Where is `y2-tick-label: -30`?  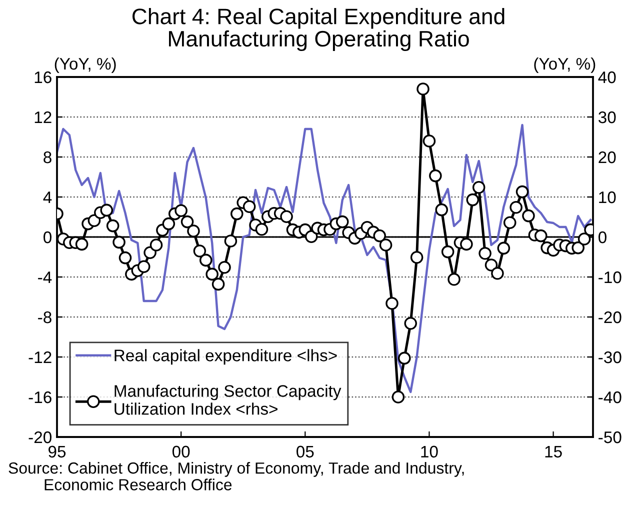 y2-tick-label: -30 is located at coordinates (610, 357).